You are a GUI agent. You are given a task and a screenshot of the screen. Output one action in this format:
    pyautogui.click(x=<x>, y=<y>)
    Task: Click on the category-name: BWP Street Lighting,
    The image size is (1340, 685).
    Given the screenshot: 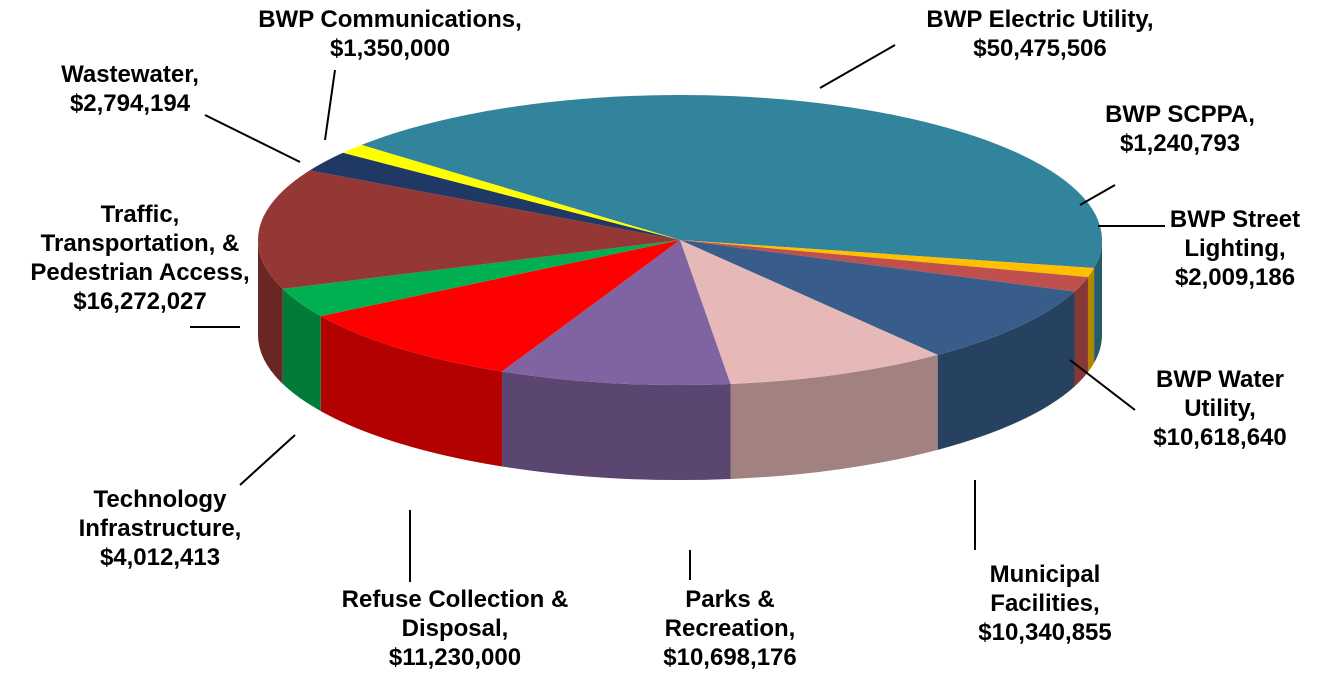 What is the action you would take?
    pyautogui.click(x=1235, y=234)
    